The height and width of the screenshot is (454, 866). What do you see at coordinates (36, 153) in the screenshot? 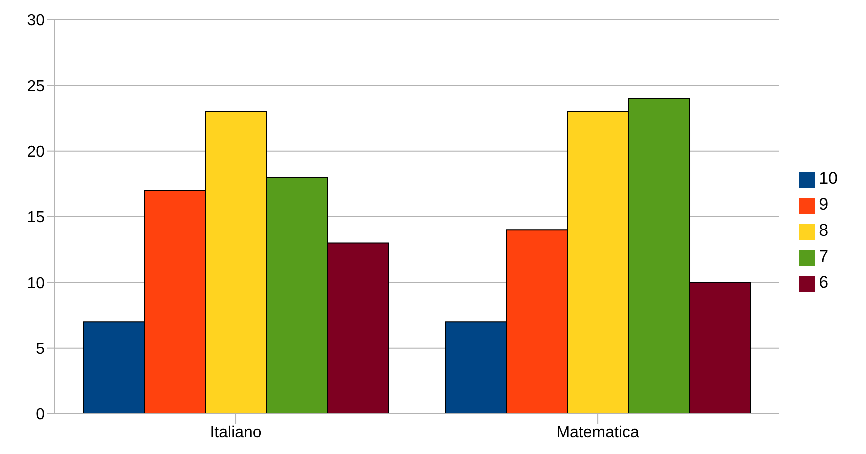
I see `y-tick-label: 20` at bounding box center [36, 153].